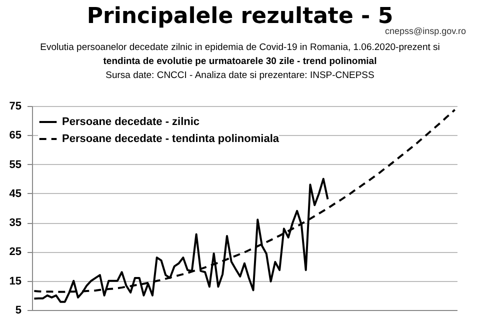 The image size is (480, 320). I want to click on y-tick-label: 15, so click(15, 281).